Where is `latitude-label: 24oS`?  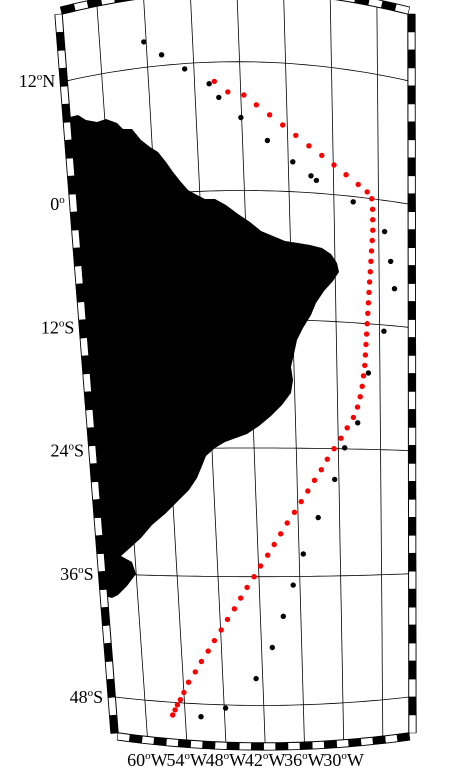
latitude-label: 24oS is located at coordinates (67, 451).